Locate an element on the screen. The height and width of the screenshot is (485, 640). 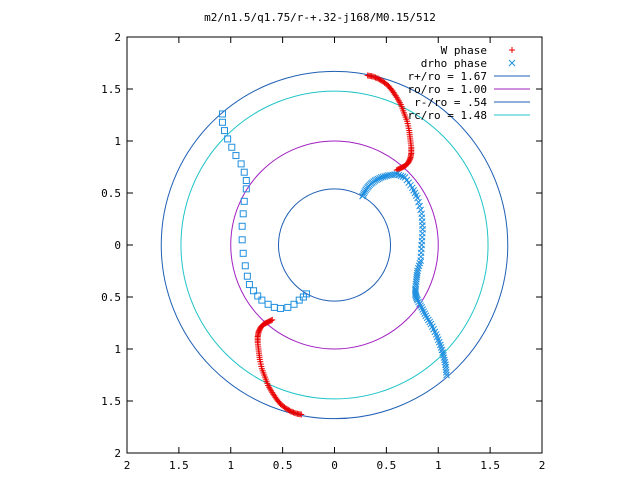
y-tick-label: 0.5 is located at coordinates (111, 297).